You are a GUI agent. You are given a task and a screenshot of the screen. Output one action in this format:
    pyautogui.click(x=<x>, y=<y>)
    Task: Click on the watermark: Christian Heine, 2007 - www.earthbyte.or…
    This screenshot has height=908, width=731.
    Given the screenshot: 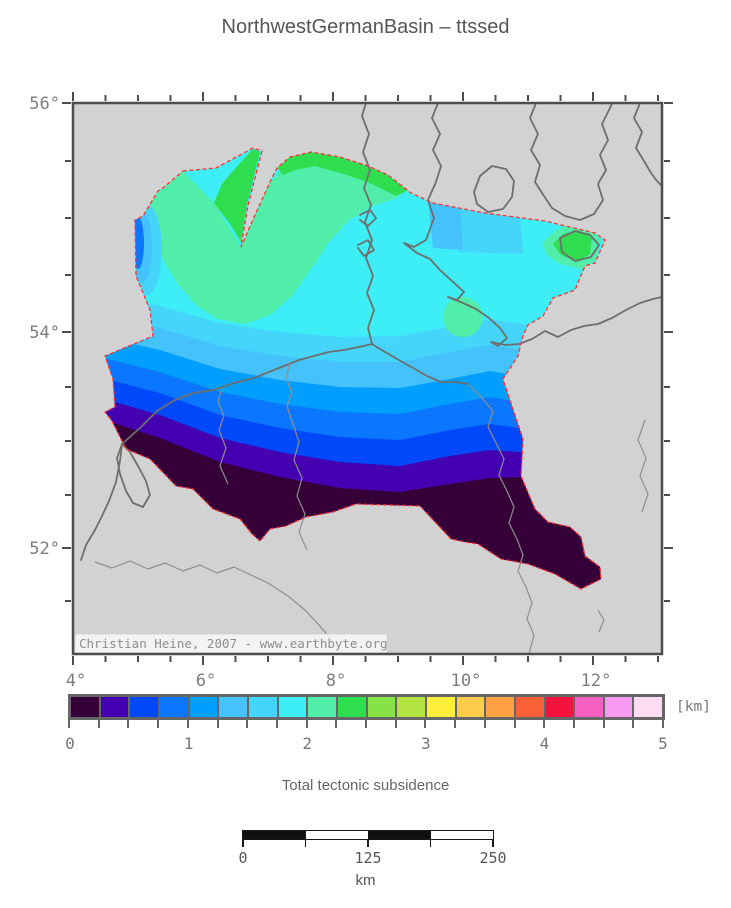 What is the action you would take?
    pyautogui.click(x=231, y=643)
    